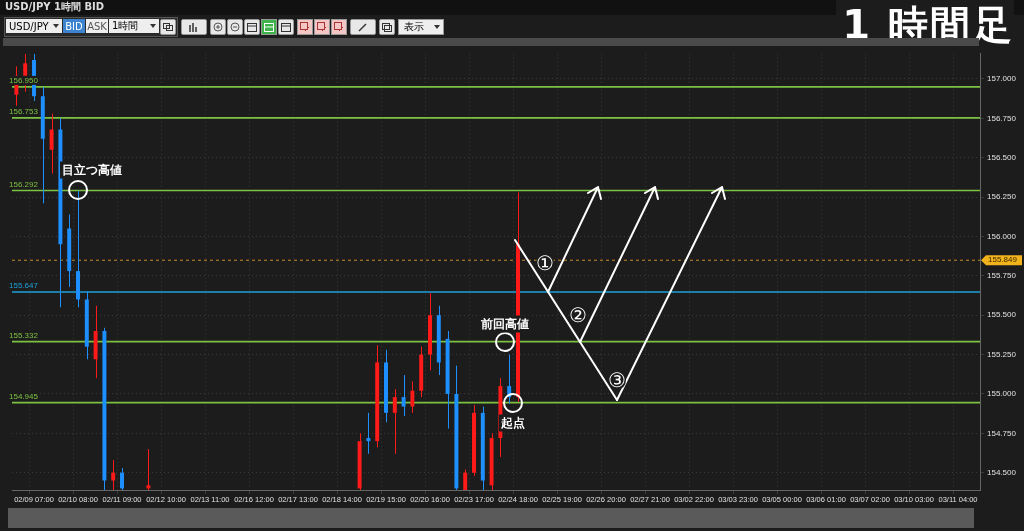 The height and width of the screenshot is (531, 1024). What do you see at coordinates (74, 26) in the screenshot?
I see `text: BID` at bounding box center [74, 26].